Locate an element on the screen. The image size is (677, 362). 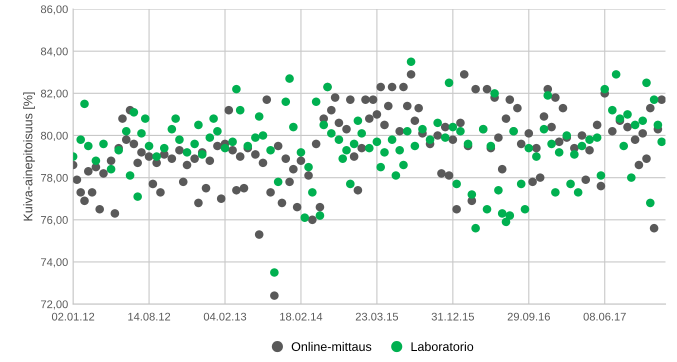
y-tick-label: 86,00 is located at coordinates (54, 9).